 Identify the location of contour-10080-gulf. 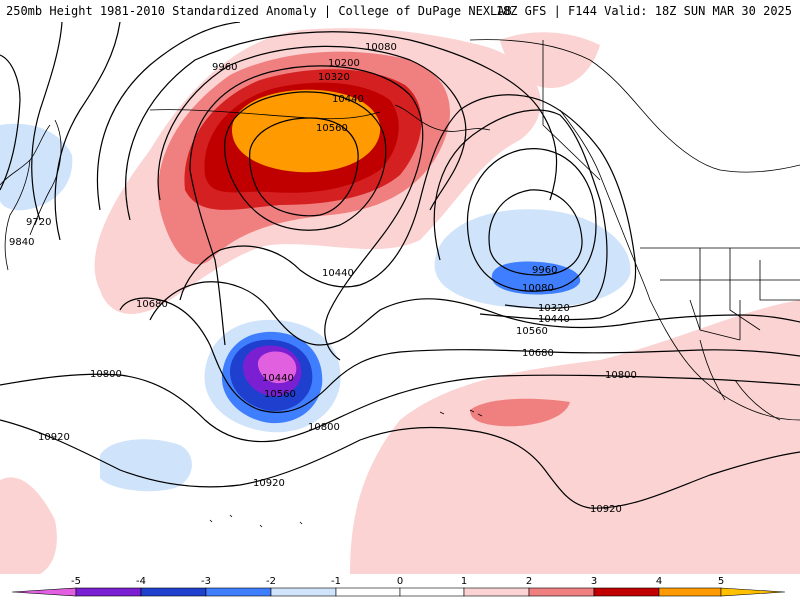
(531, 220).